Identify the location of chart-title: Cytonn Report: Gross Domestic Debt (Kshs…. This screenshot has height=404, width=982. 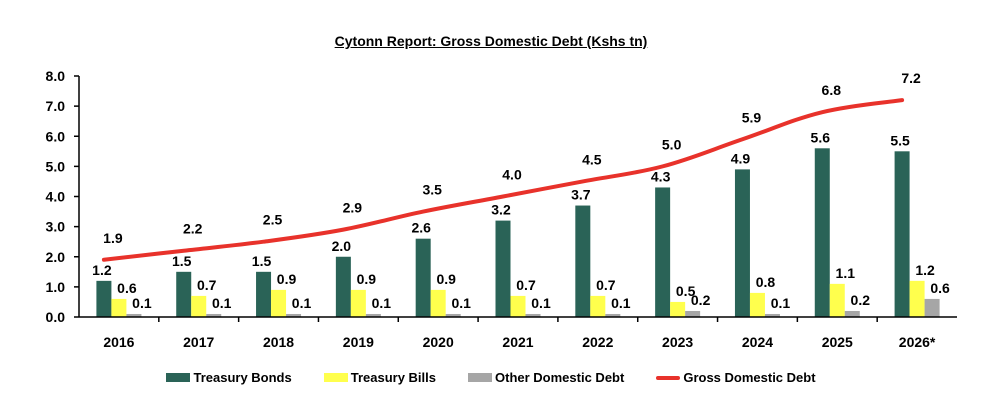
(491, 41).